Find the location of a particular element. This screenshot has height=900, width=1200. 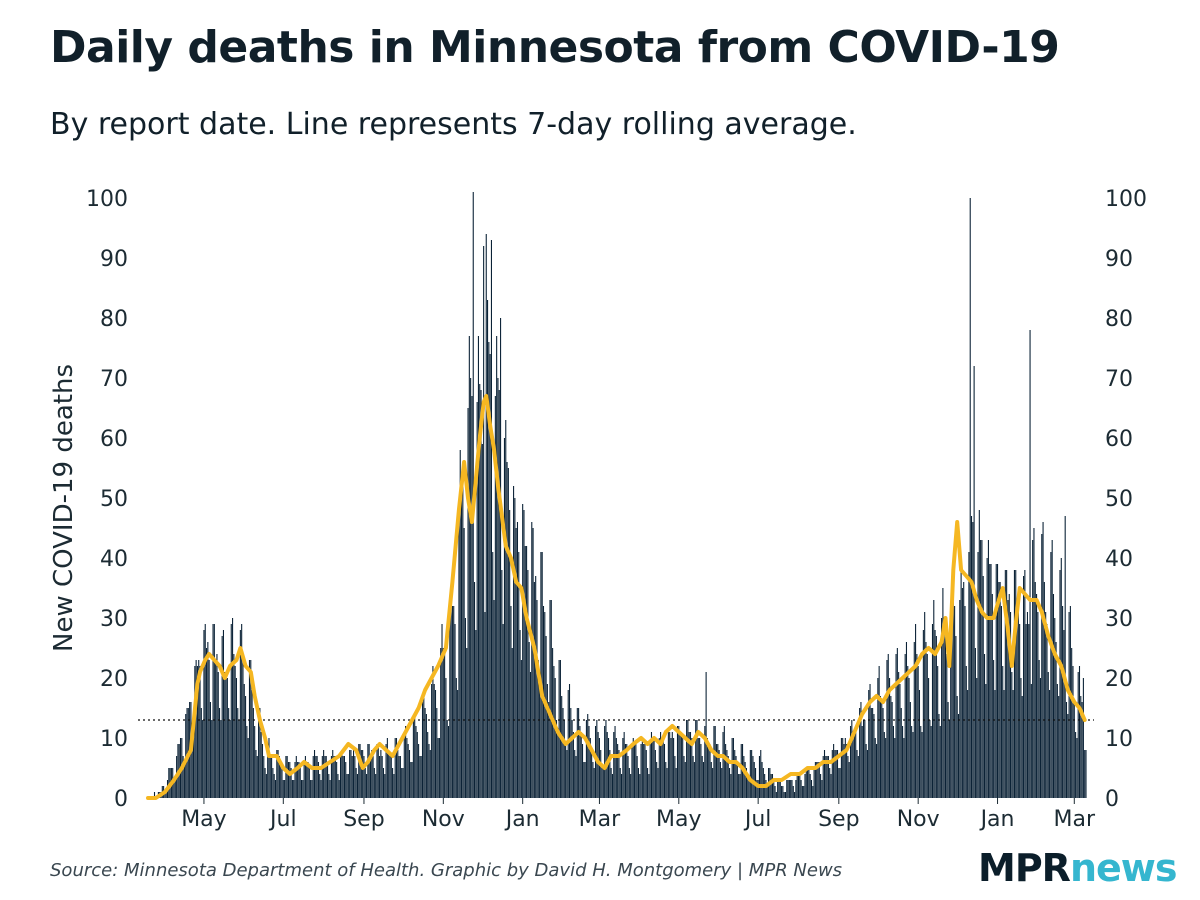

y-tick-label-right: 90 is located at coordinates (1119, 259).